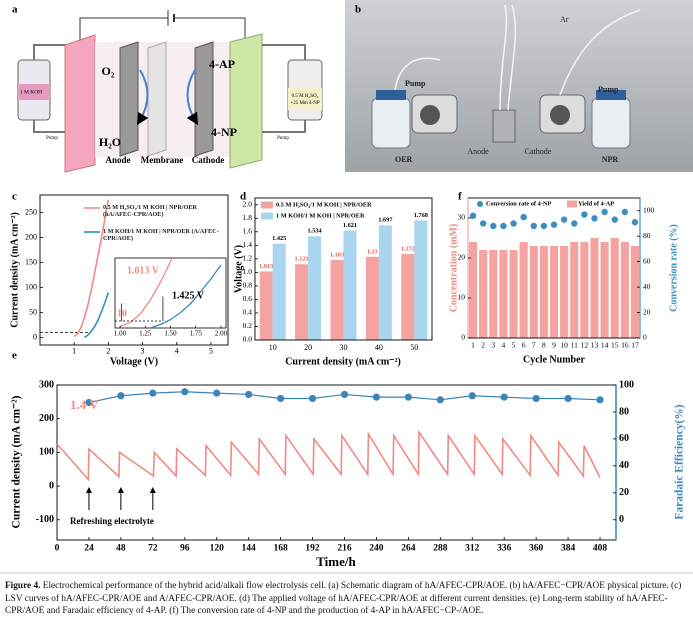 This screenshot has height=636, width=693. What do you see at coordinates (453, 268) in the screenshot?
I see `y-axis-title: Concentration (mM)` at bounding box center [453, 268].